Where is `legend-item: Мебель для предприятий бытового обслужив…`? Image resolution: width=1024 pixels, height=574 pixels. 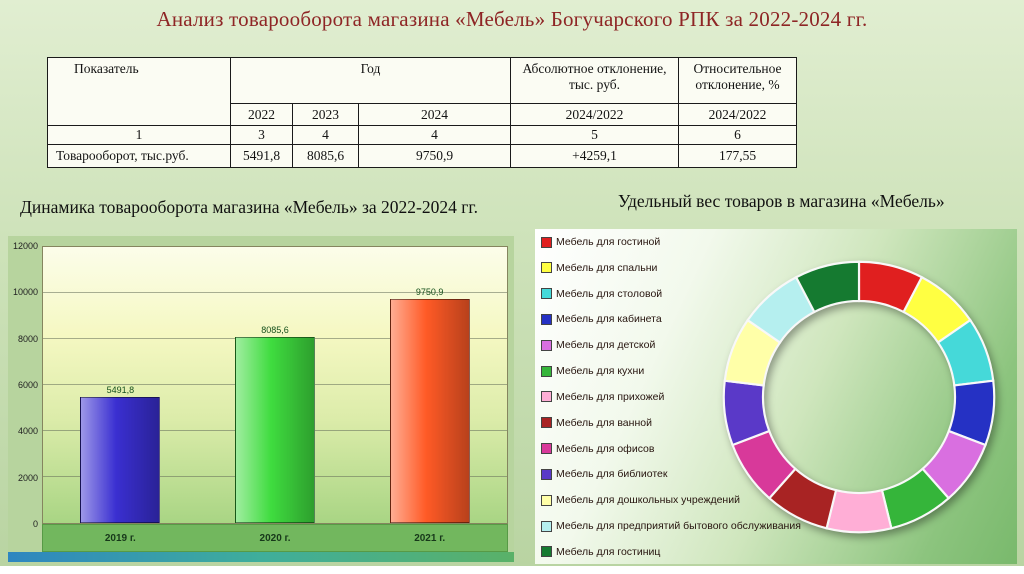
legend-item: Мебель для предприятий бытового обслужив… is located at coordinates (671, 526).